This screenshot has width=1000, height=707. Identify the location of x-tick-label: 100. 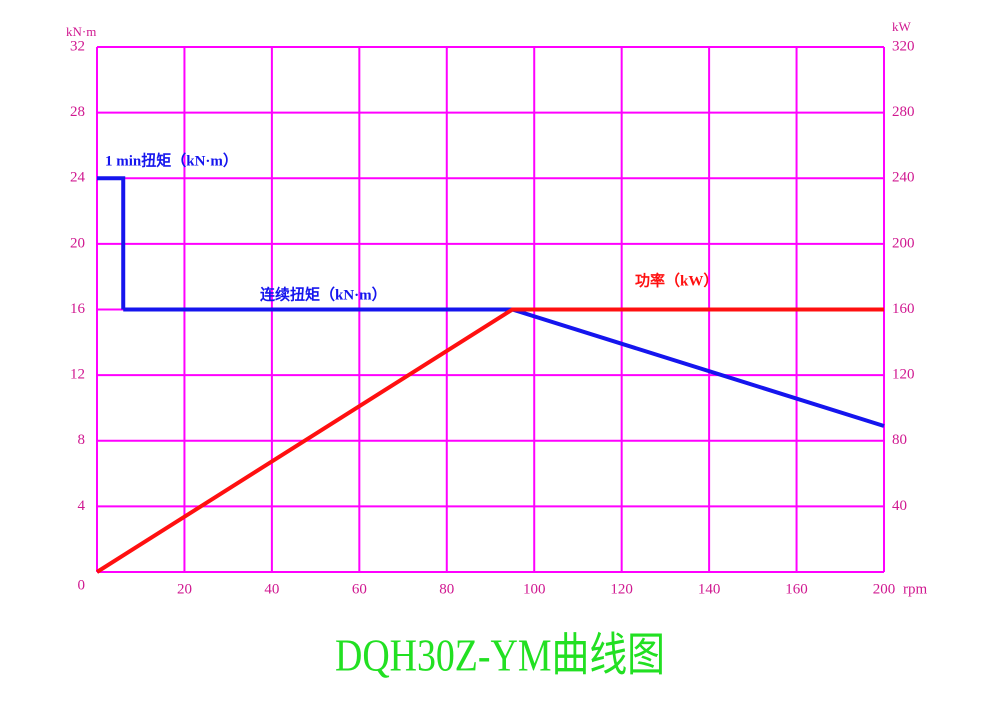
(534, 589).